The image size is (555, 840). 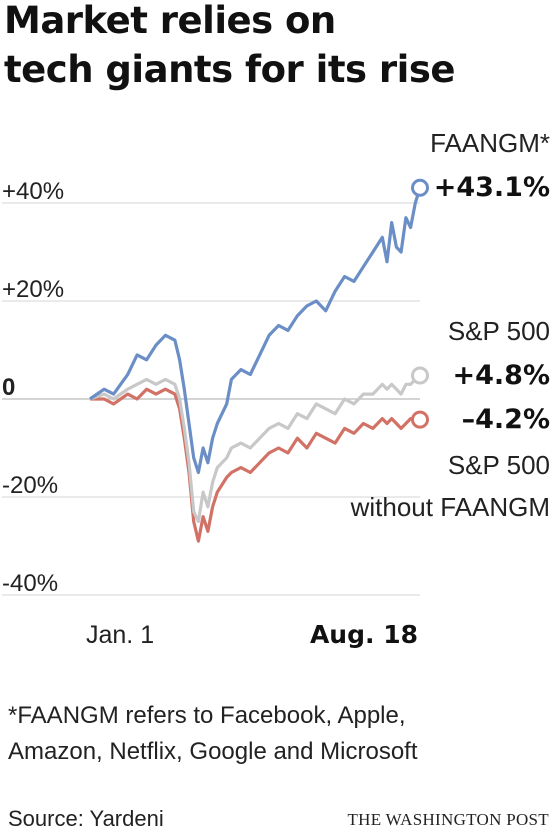 I want to click on chart-title-line-2: tech giants for its rise, so click(x=229, y=69).